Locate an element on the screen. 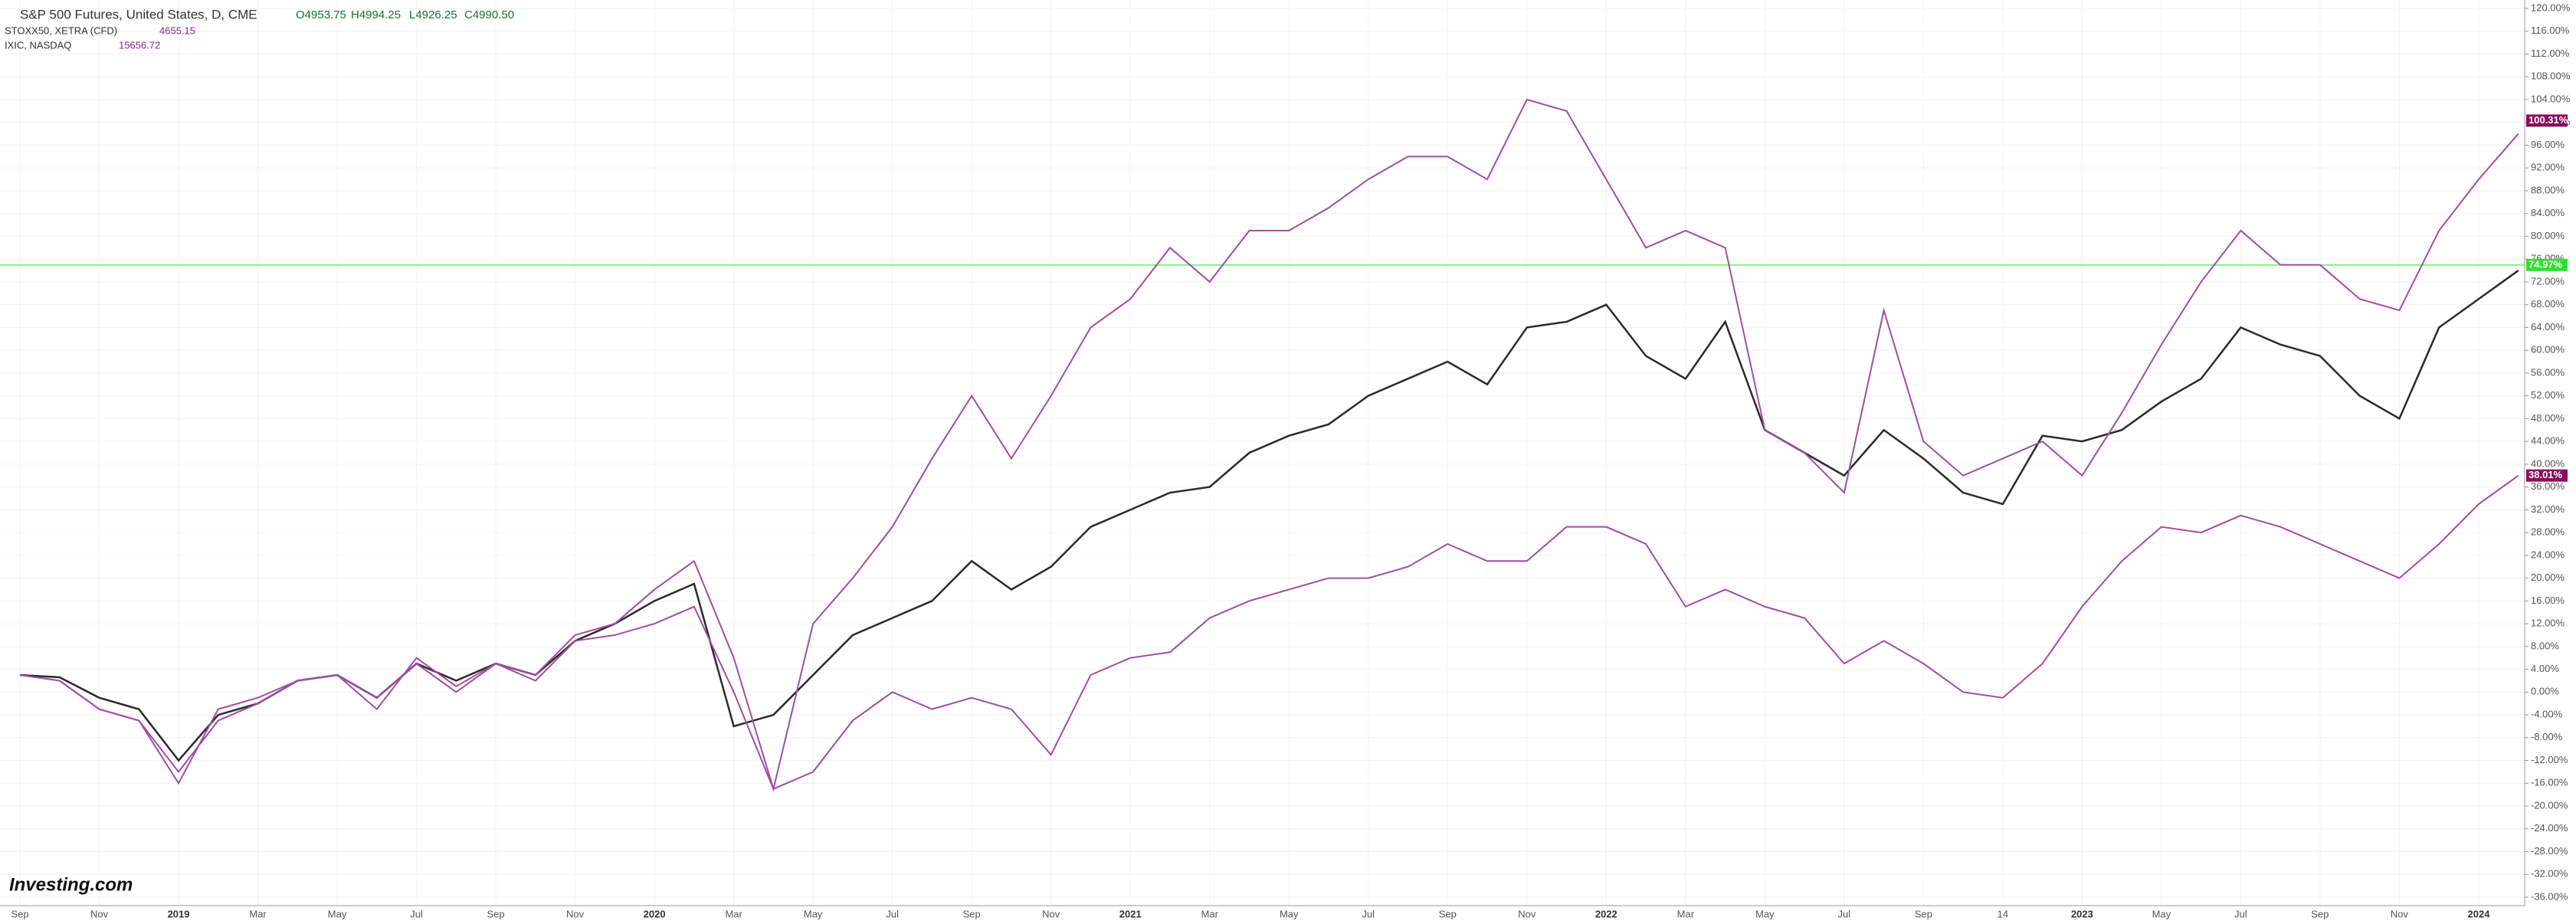 Image resolution: width=2576 pixels, height=924 pixels. y-tick-label: 24.00% is located at coordinates (2548, 554).